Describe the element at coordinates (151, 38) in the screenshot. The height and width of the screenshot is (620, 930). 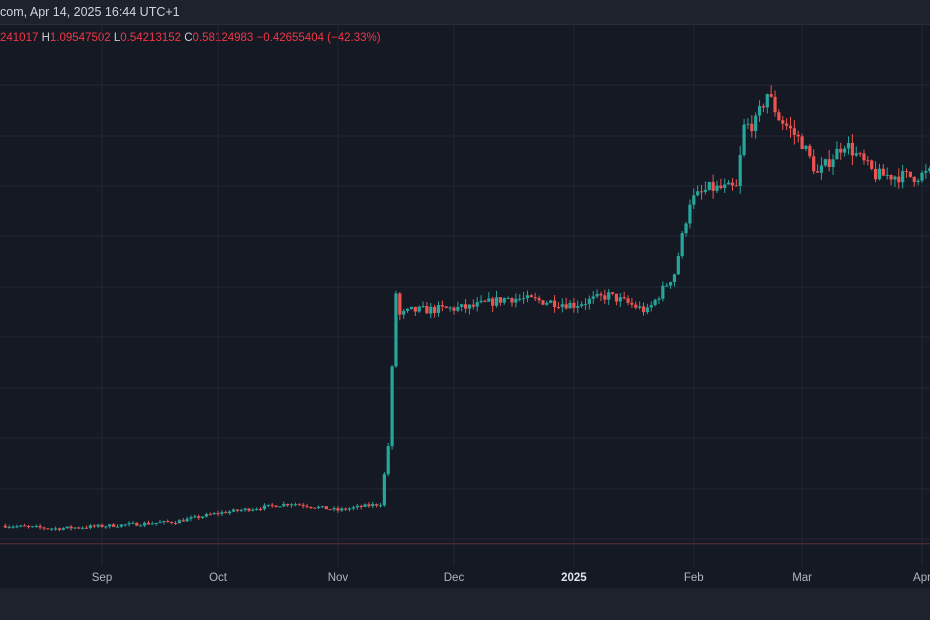
I see `ohlc-low: 0.54213152` at that location.